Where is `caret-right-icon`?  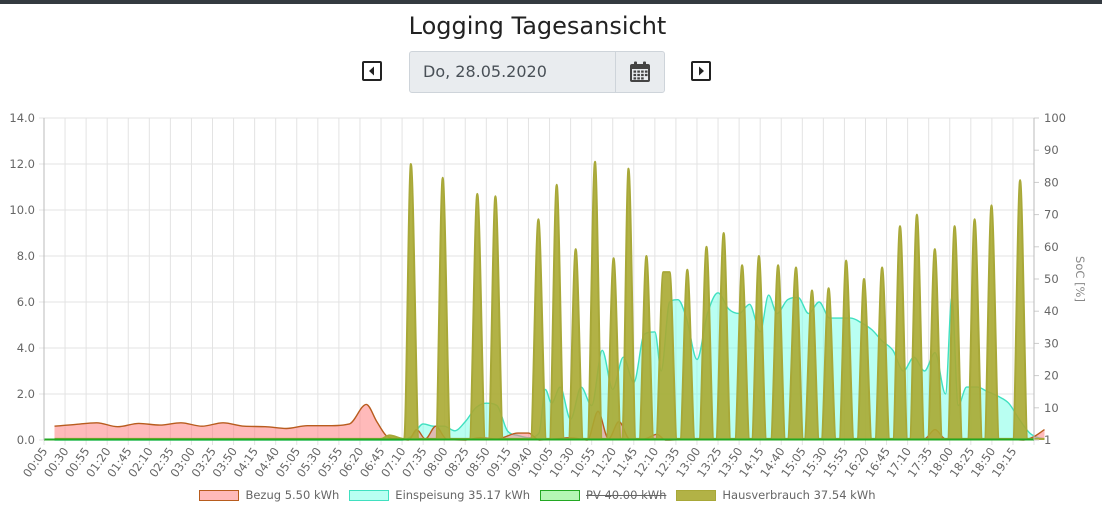 caret-right-icon is located at coordinates (701, 71).